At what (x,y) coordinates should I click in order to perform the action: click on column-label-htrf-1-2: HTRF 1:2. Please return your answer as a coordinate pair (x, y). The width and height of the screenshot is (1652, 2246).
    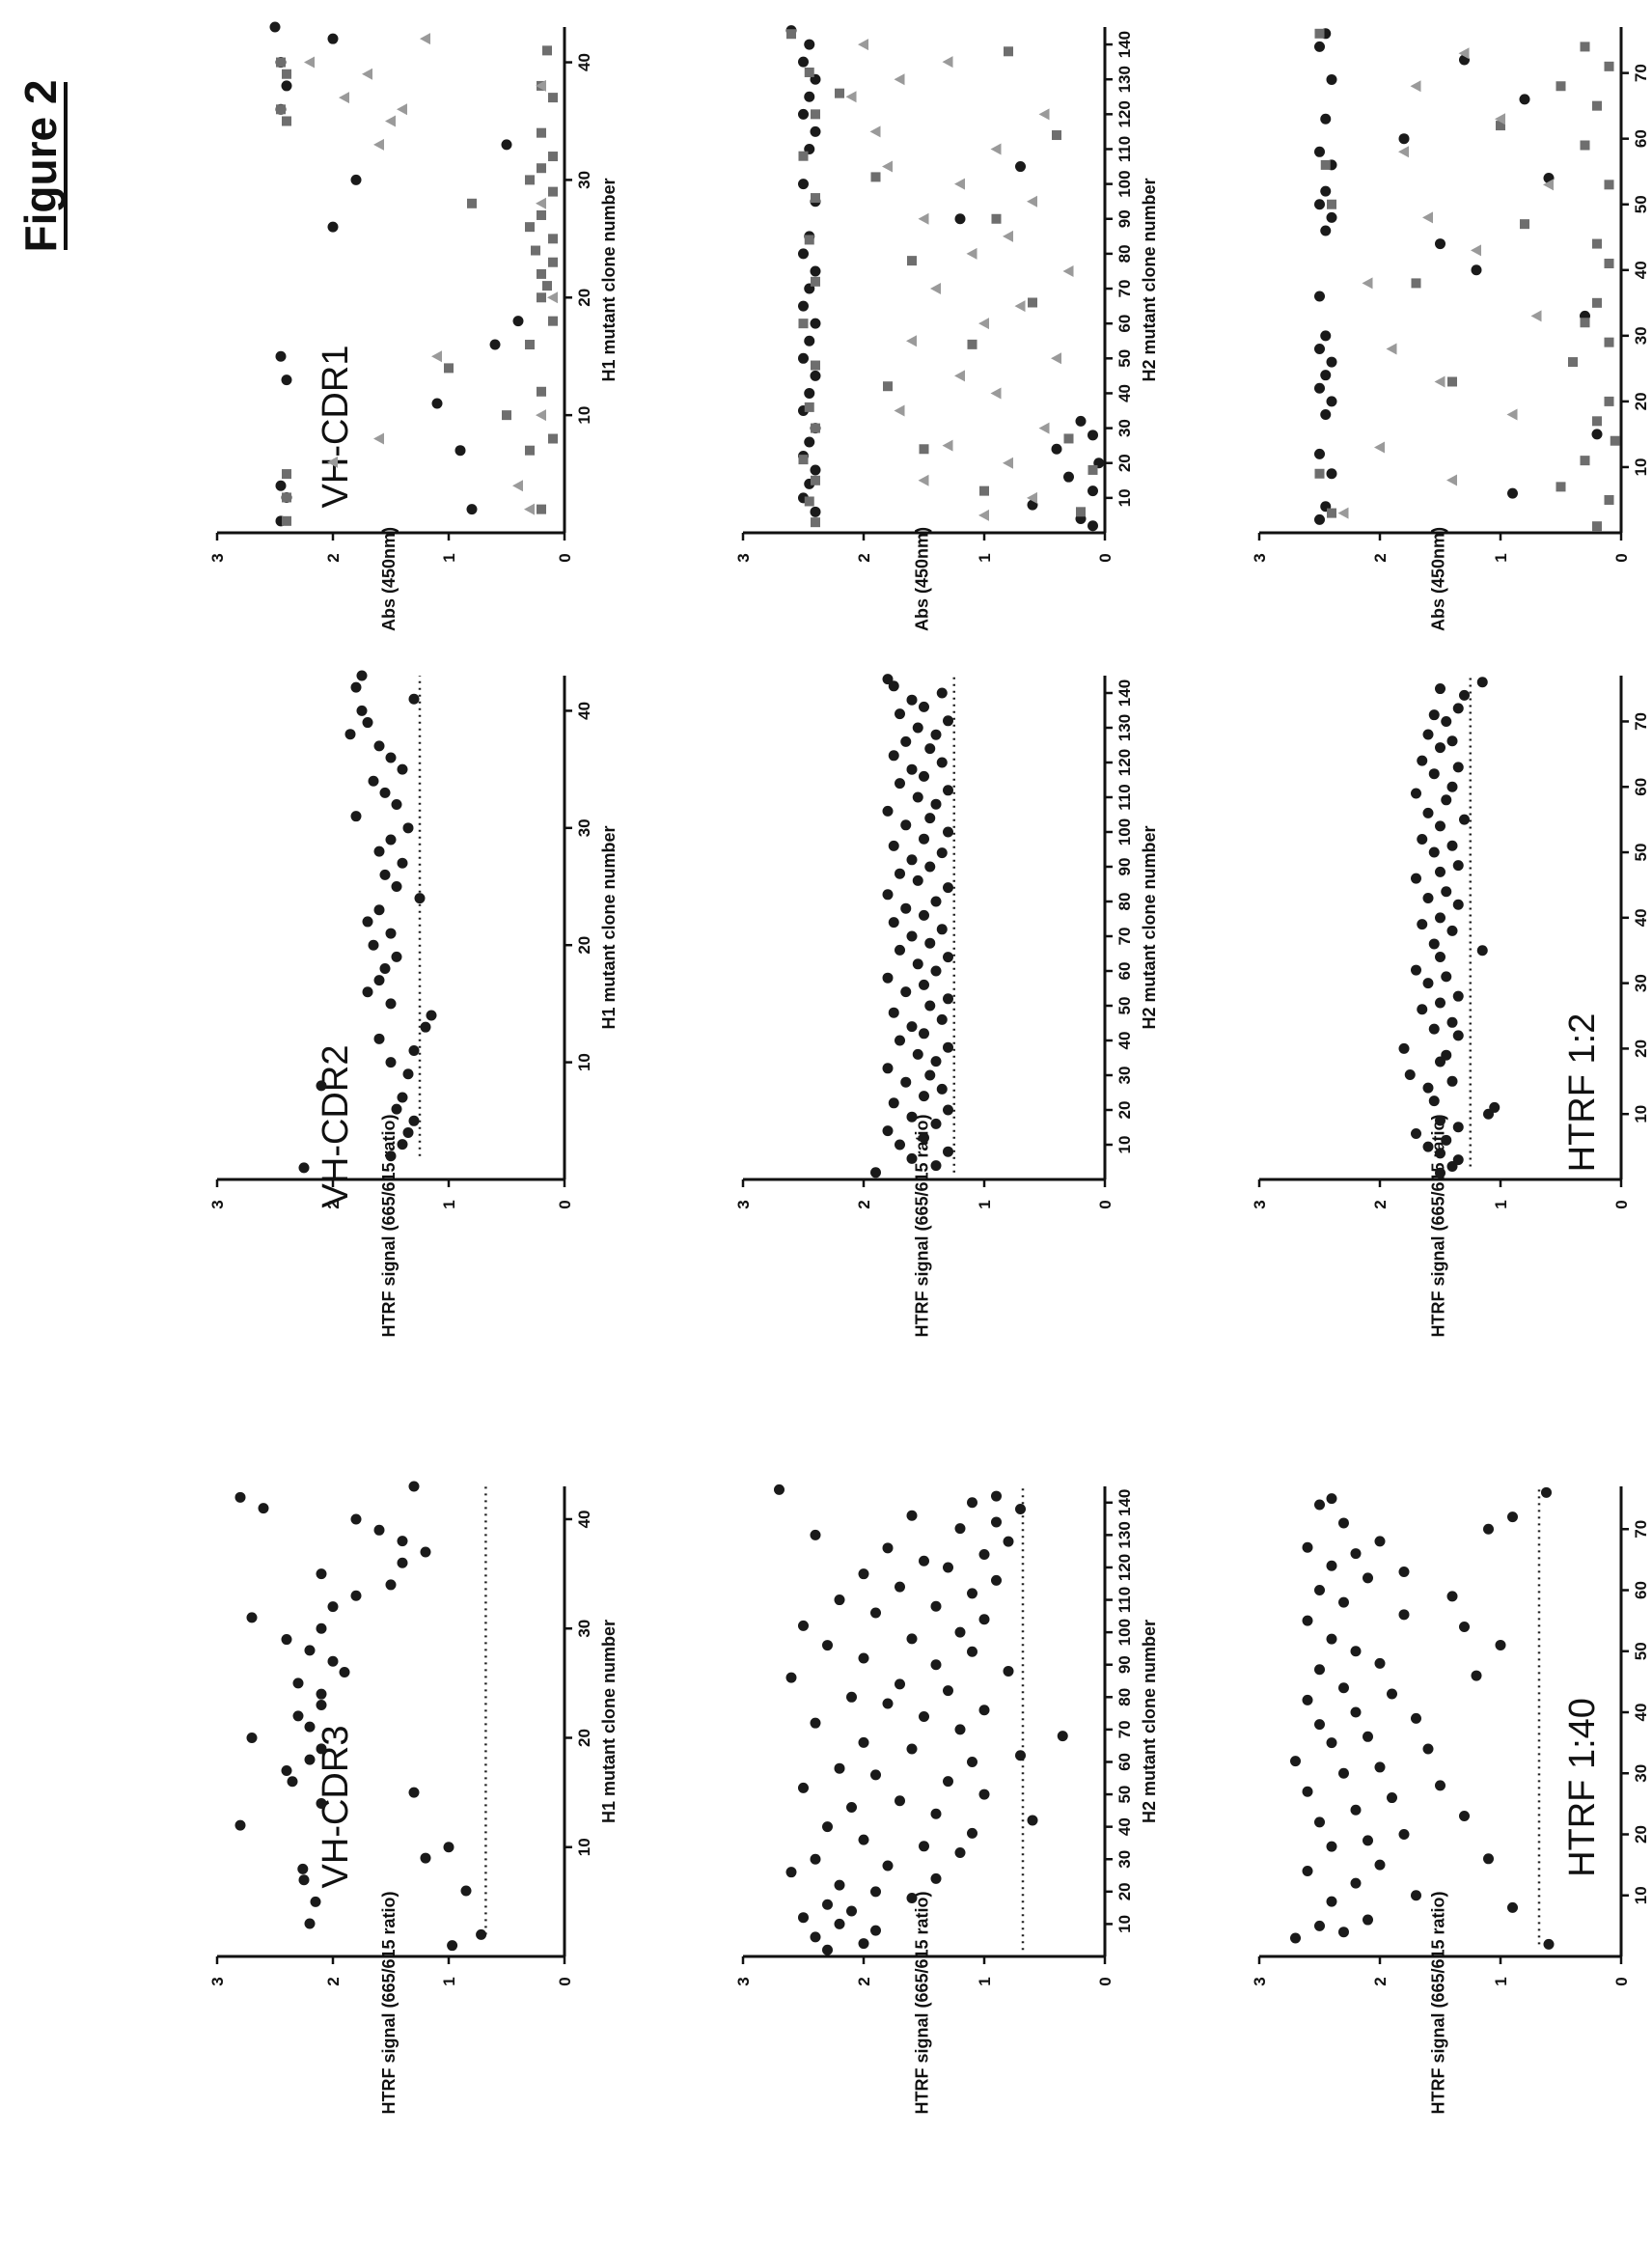
    Looking at the image, I should click on (1582, 1093).